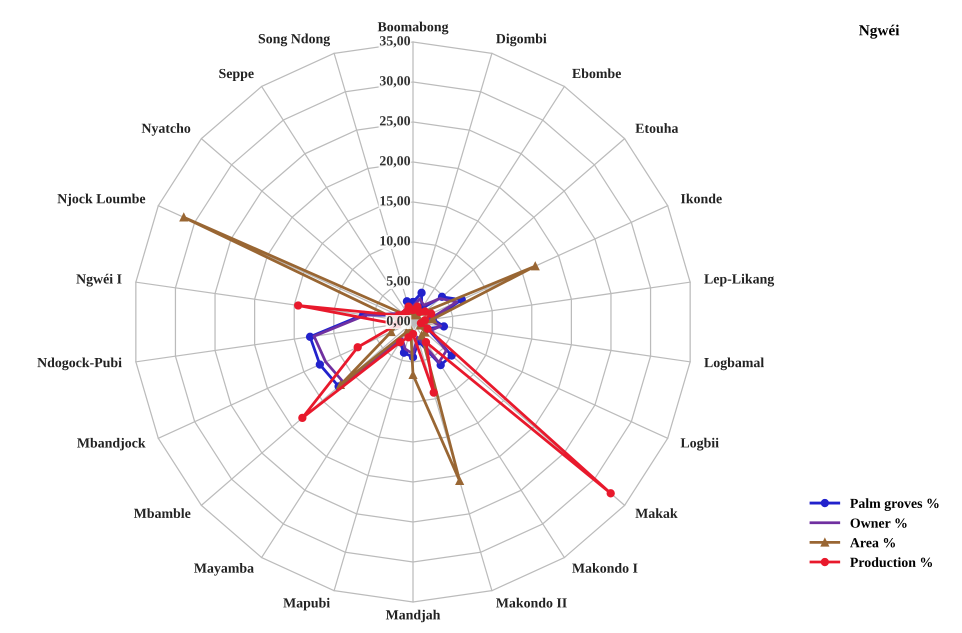 This screenshot has height=633, width=962. I want to click on y-tick-label: 35,00, so click(395, 42).